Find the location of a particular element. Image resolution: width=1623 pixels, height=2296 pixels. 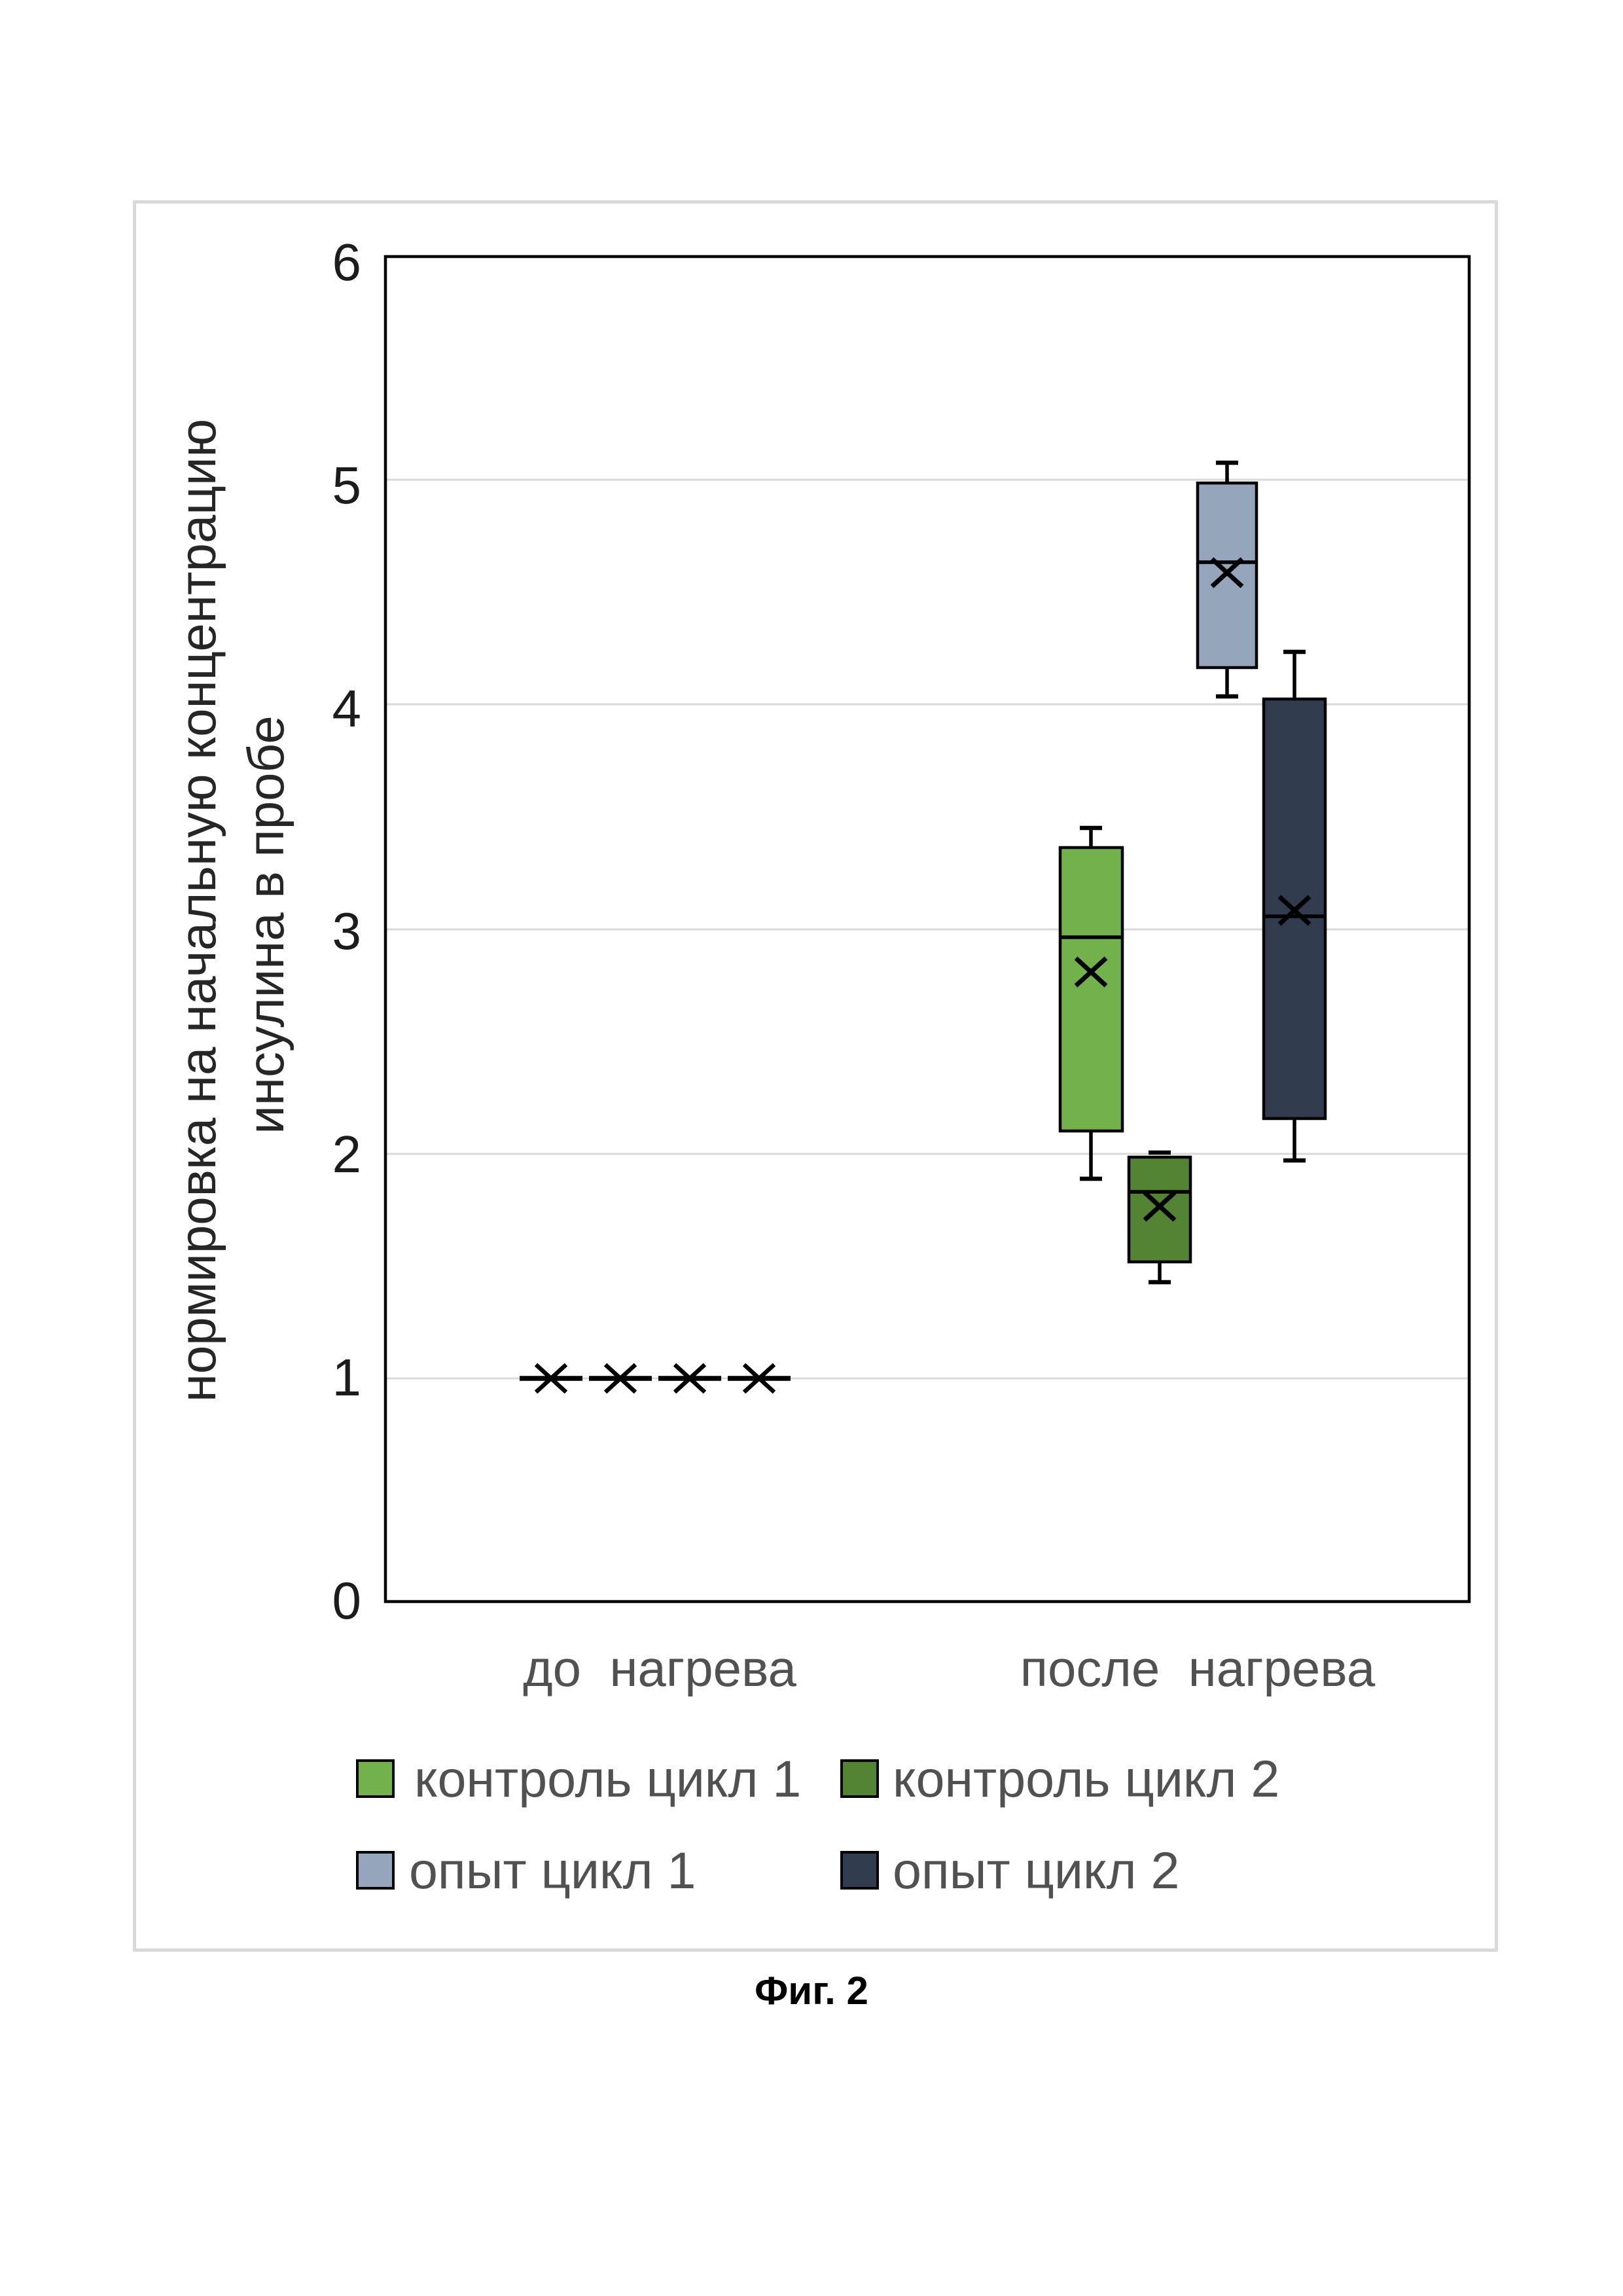

svg-text: Фиг. 2 is located at coordinates (811, 1991).